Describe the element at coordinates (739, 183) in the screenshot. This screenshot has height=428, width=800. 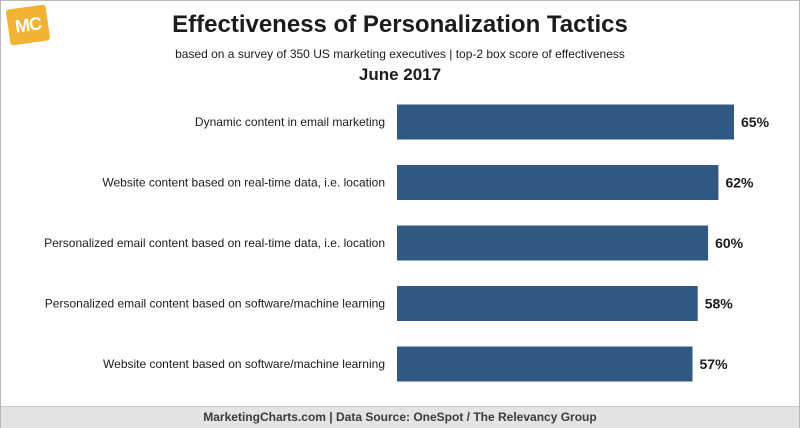
I see `value-label-2: 62%` at that location.